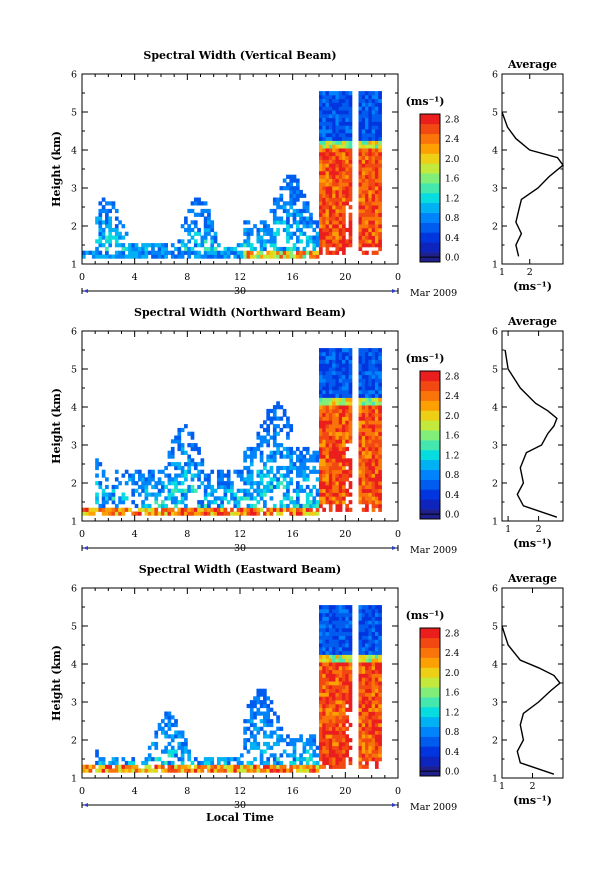 Image resolution: width=611 pixels, height=875 pixels. Describe the element at coordinates (452, 140) in the screenshot. I see `colorbar-tick-label: 2.4` at that location.